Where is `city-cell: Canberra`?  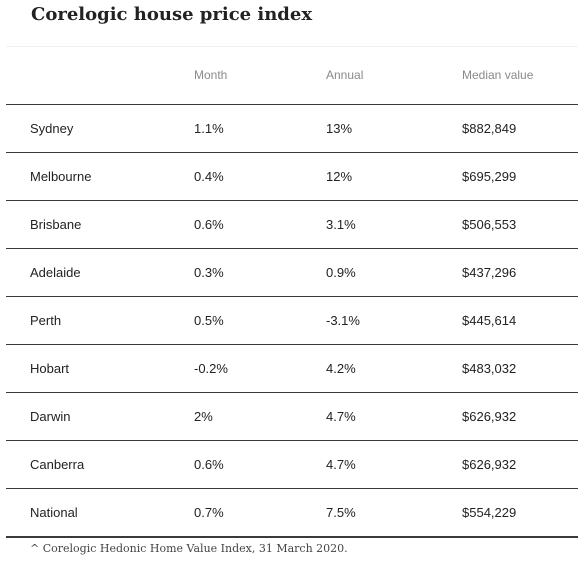 city-cell: Canberra is located at coordinates (57, 464).